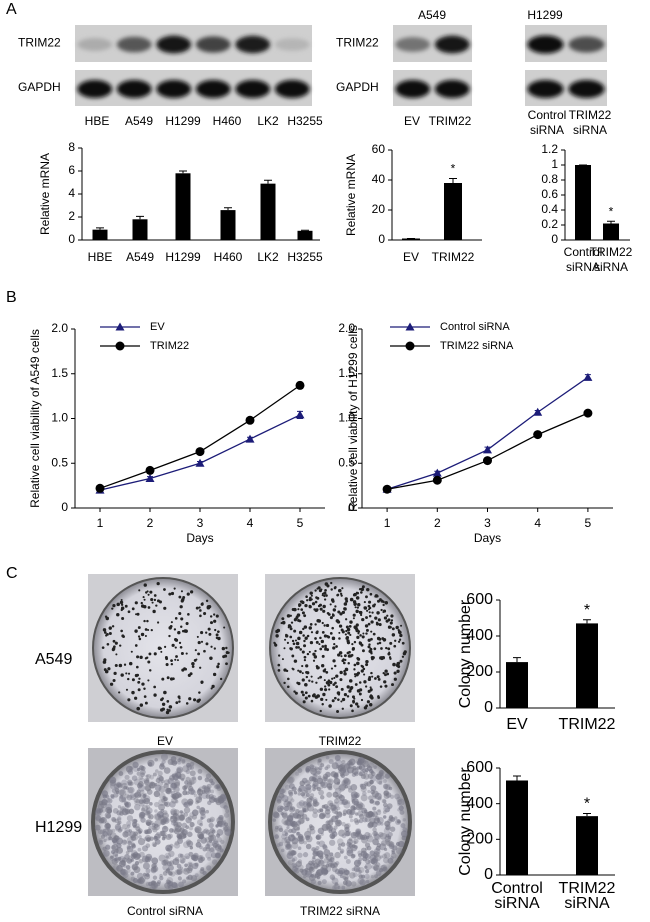 The image size is (650, 922). Describe the element at coordinates (58, 827) in the screenshot. I see `row-label: H1299` at that location.